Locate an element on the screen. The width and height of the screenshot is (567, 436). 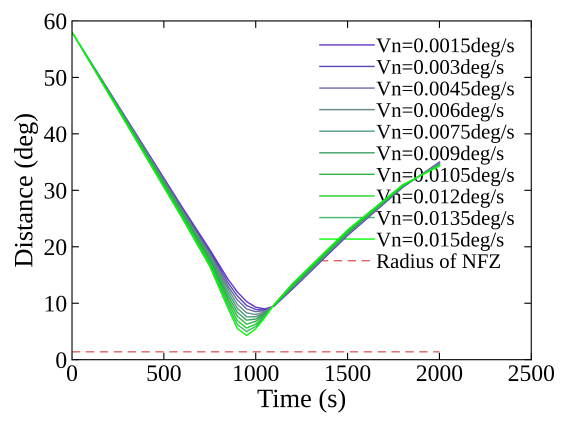
legend-label: Vn=0.003deg/s is located at coordinates (440, 68).